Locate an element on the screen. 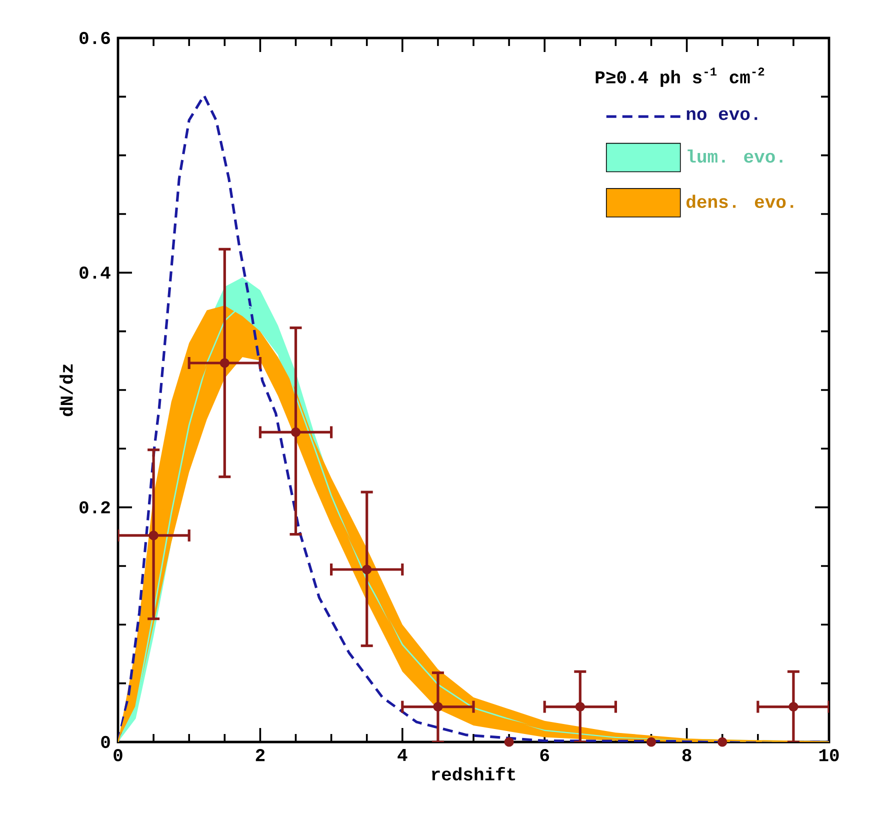  legend-label: lum. evo. is located at coordinates (735, 156).